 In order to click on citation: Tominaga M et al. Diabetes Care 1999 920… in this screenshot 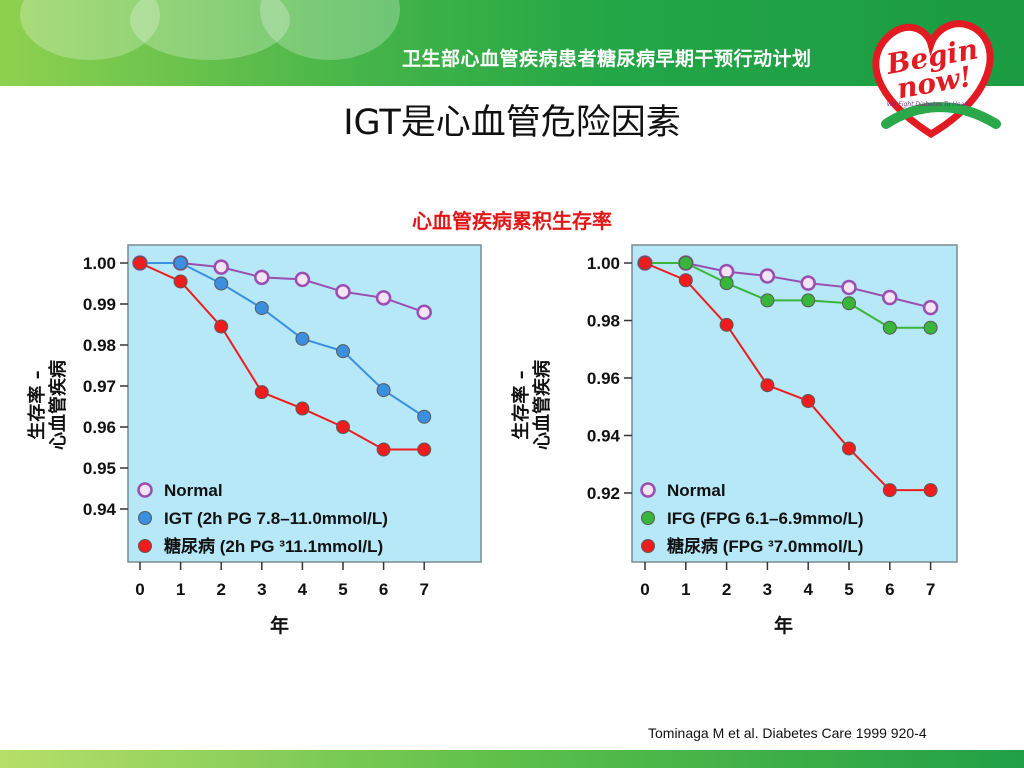, I will do `click(787, 733)`.